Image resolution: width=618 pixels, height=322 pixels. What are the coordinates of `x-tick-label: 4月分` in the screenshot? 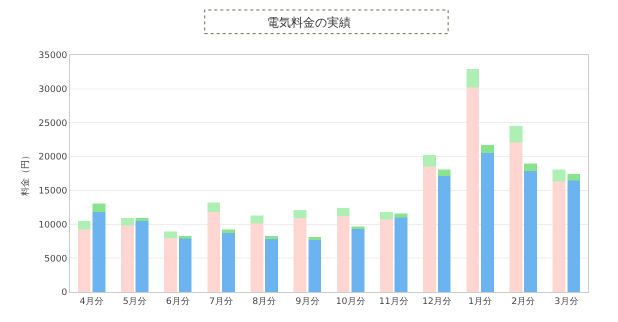 It's located at (92, 301).